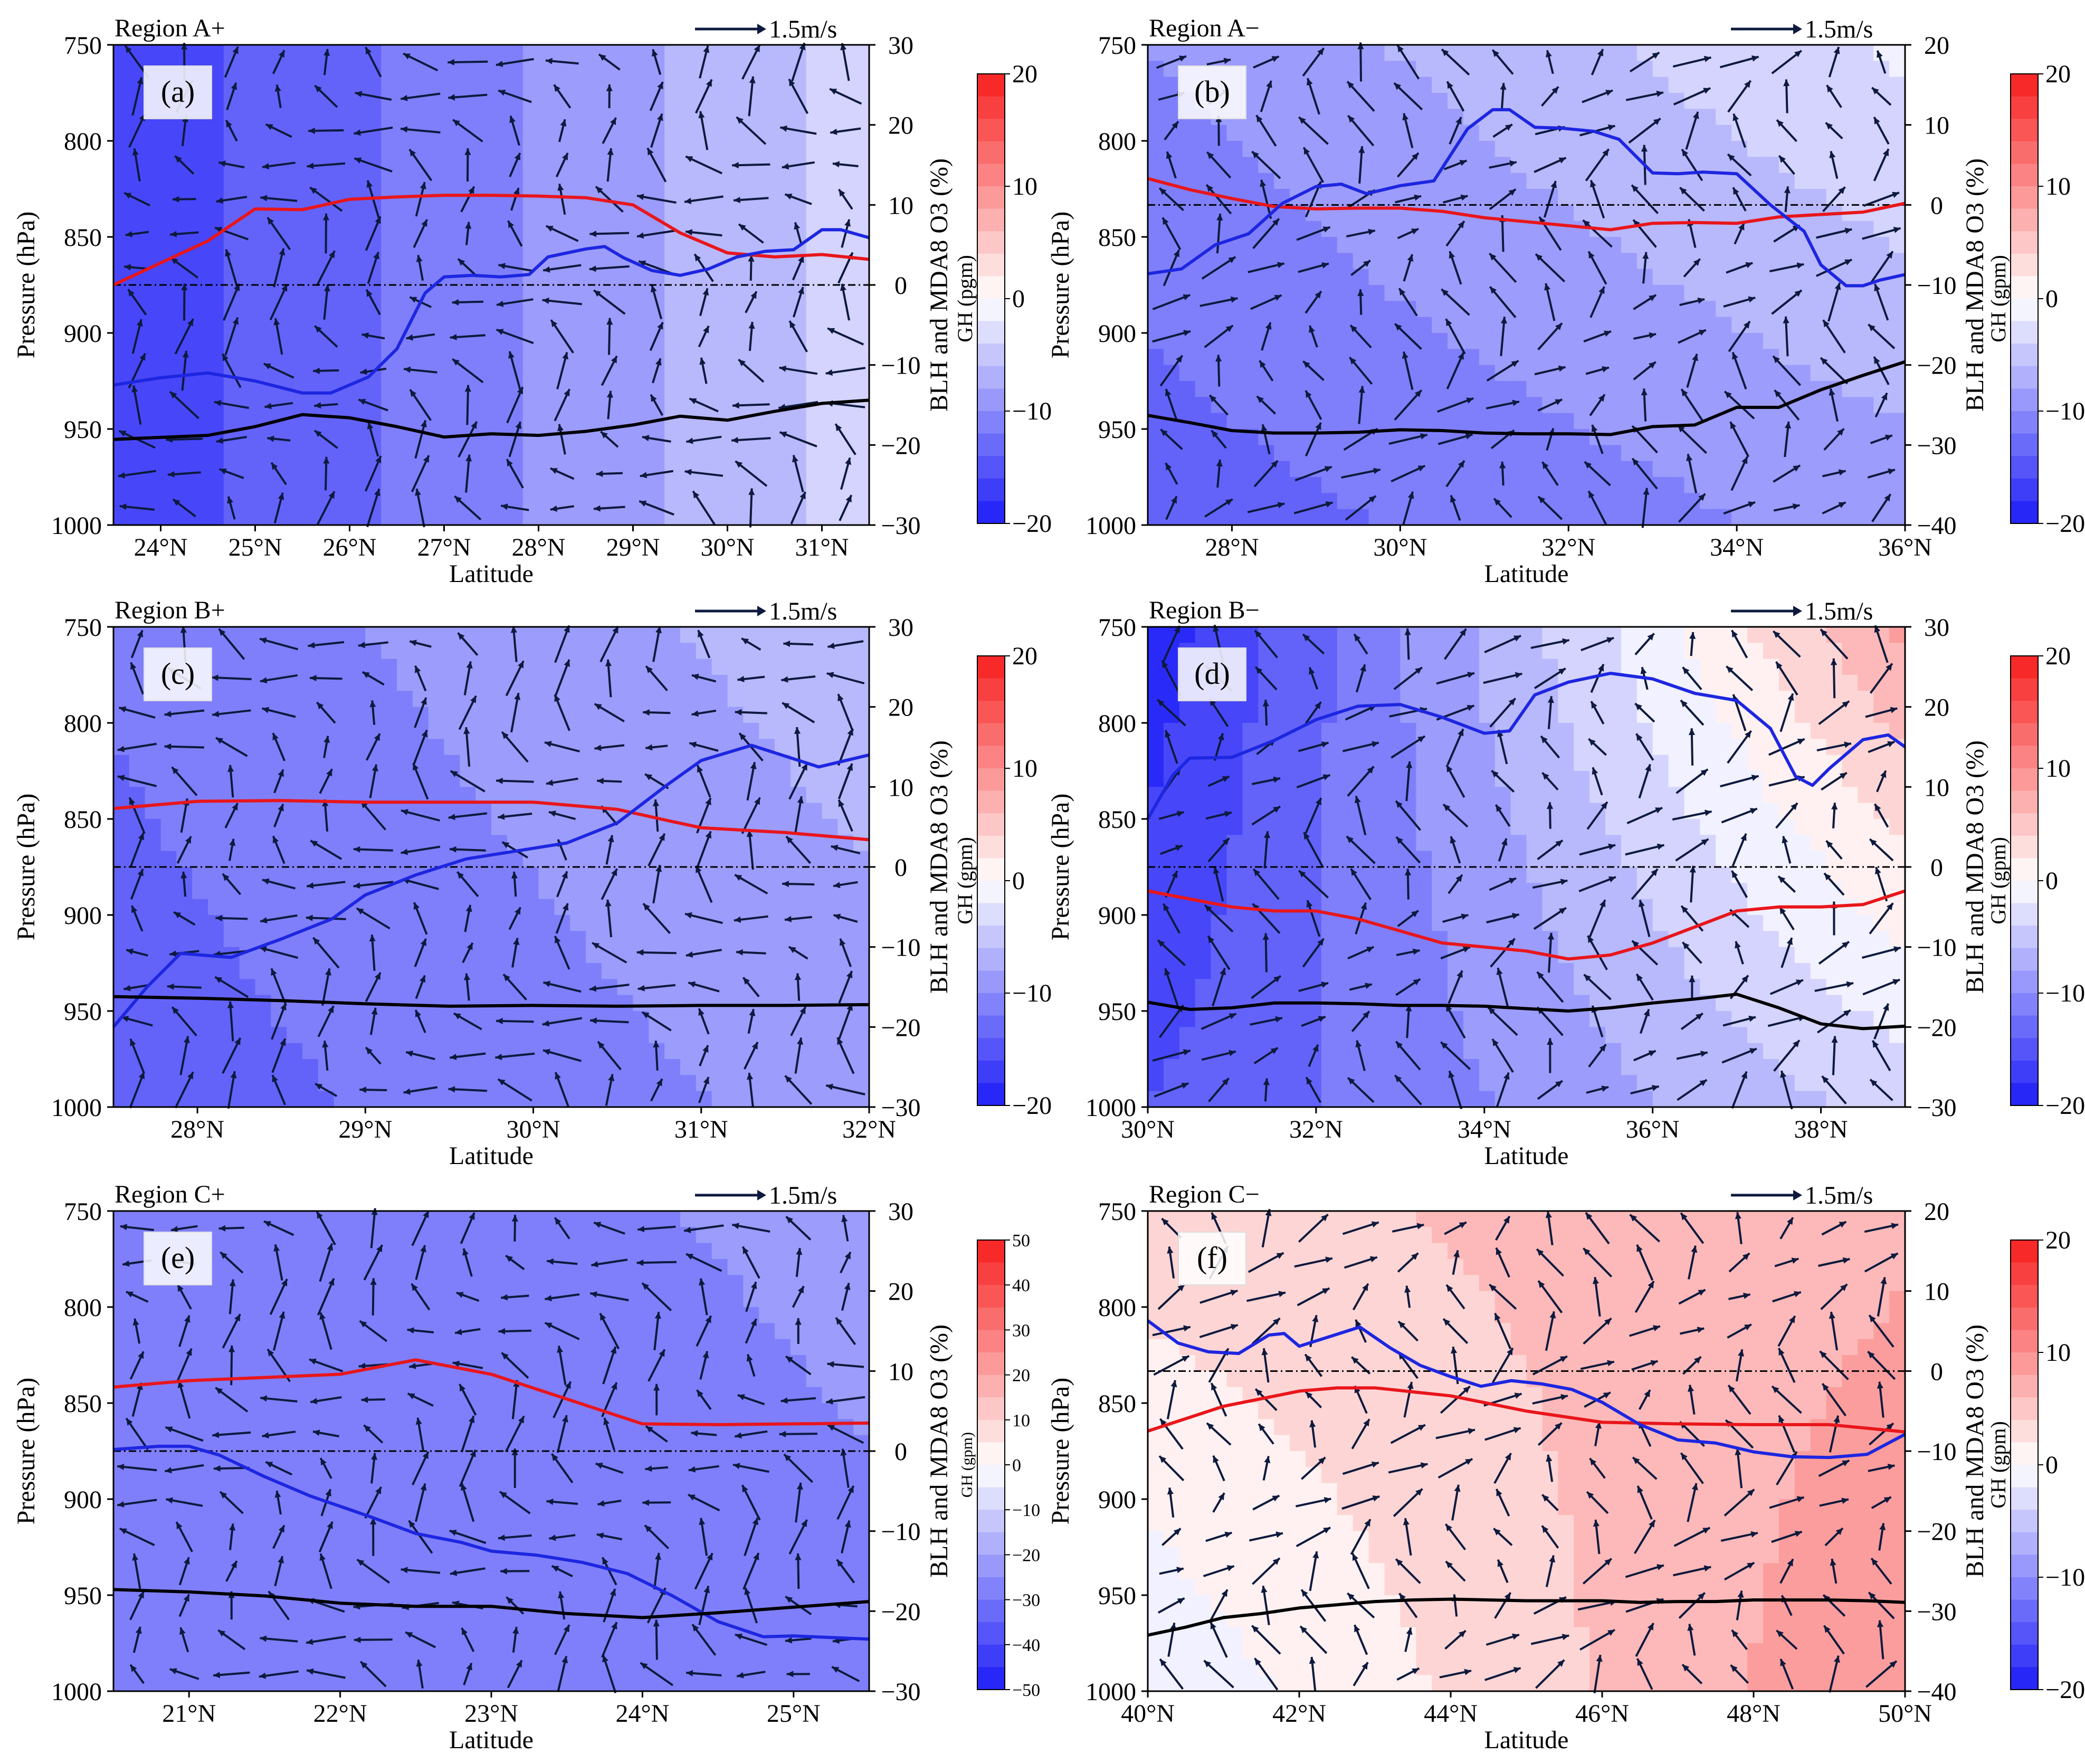  I want to click on x-tick-label: 26°N, so click(350, 547).